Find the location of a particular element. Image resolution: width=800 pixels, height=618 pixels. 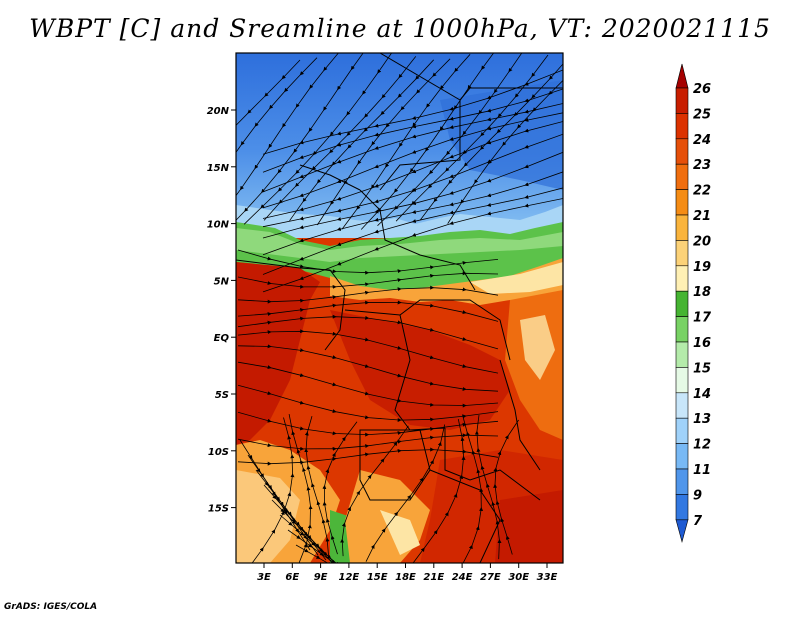

lat-tick-label: 15S is located at coordinates (218, 509).